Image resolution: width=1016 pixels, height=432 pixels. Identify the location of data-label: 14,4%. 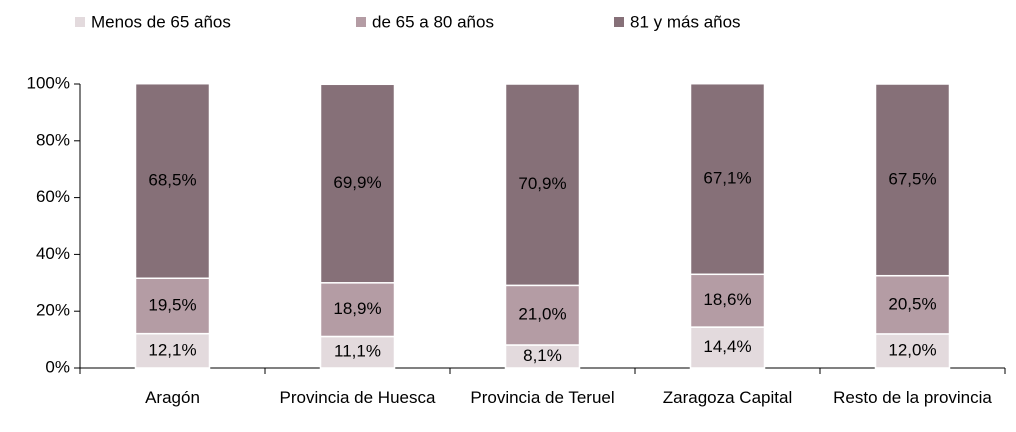
(727, 346).